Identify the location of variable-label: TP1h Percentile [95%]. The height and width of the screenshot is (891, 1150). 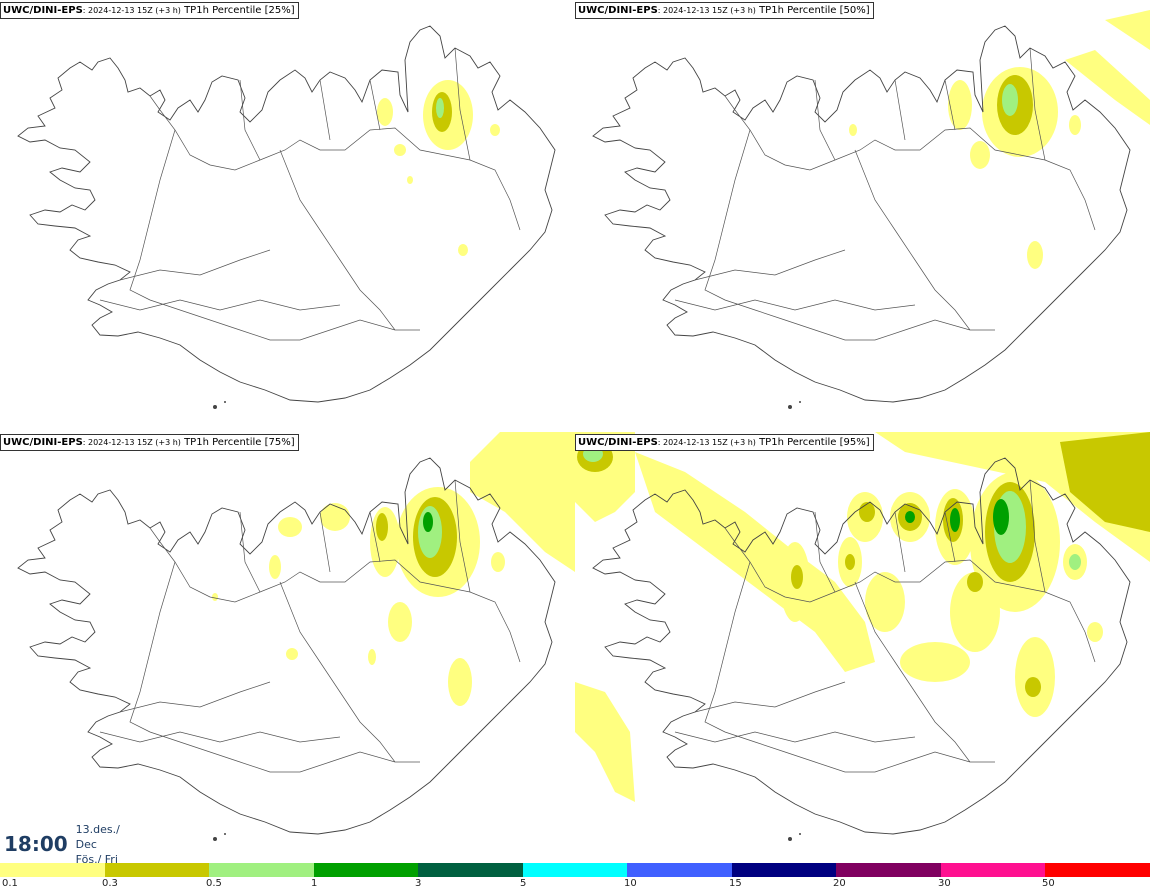
(812, 442).